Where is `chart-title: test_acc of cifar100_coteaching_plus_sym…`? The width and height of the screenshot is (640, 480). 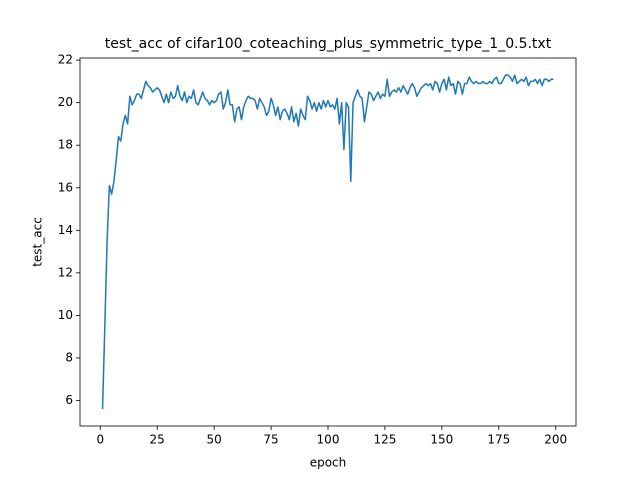 chart-title: test_acc of cifar100_coteaching_plus_sym… is located at coordinates (328, 44).